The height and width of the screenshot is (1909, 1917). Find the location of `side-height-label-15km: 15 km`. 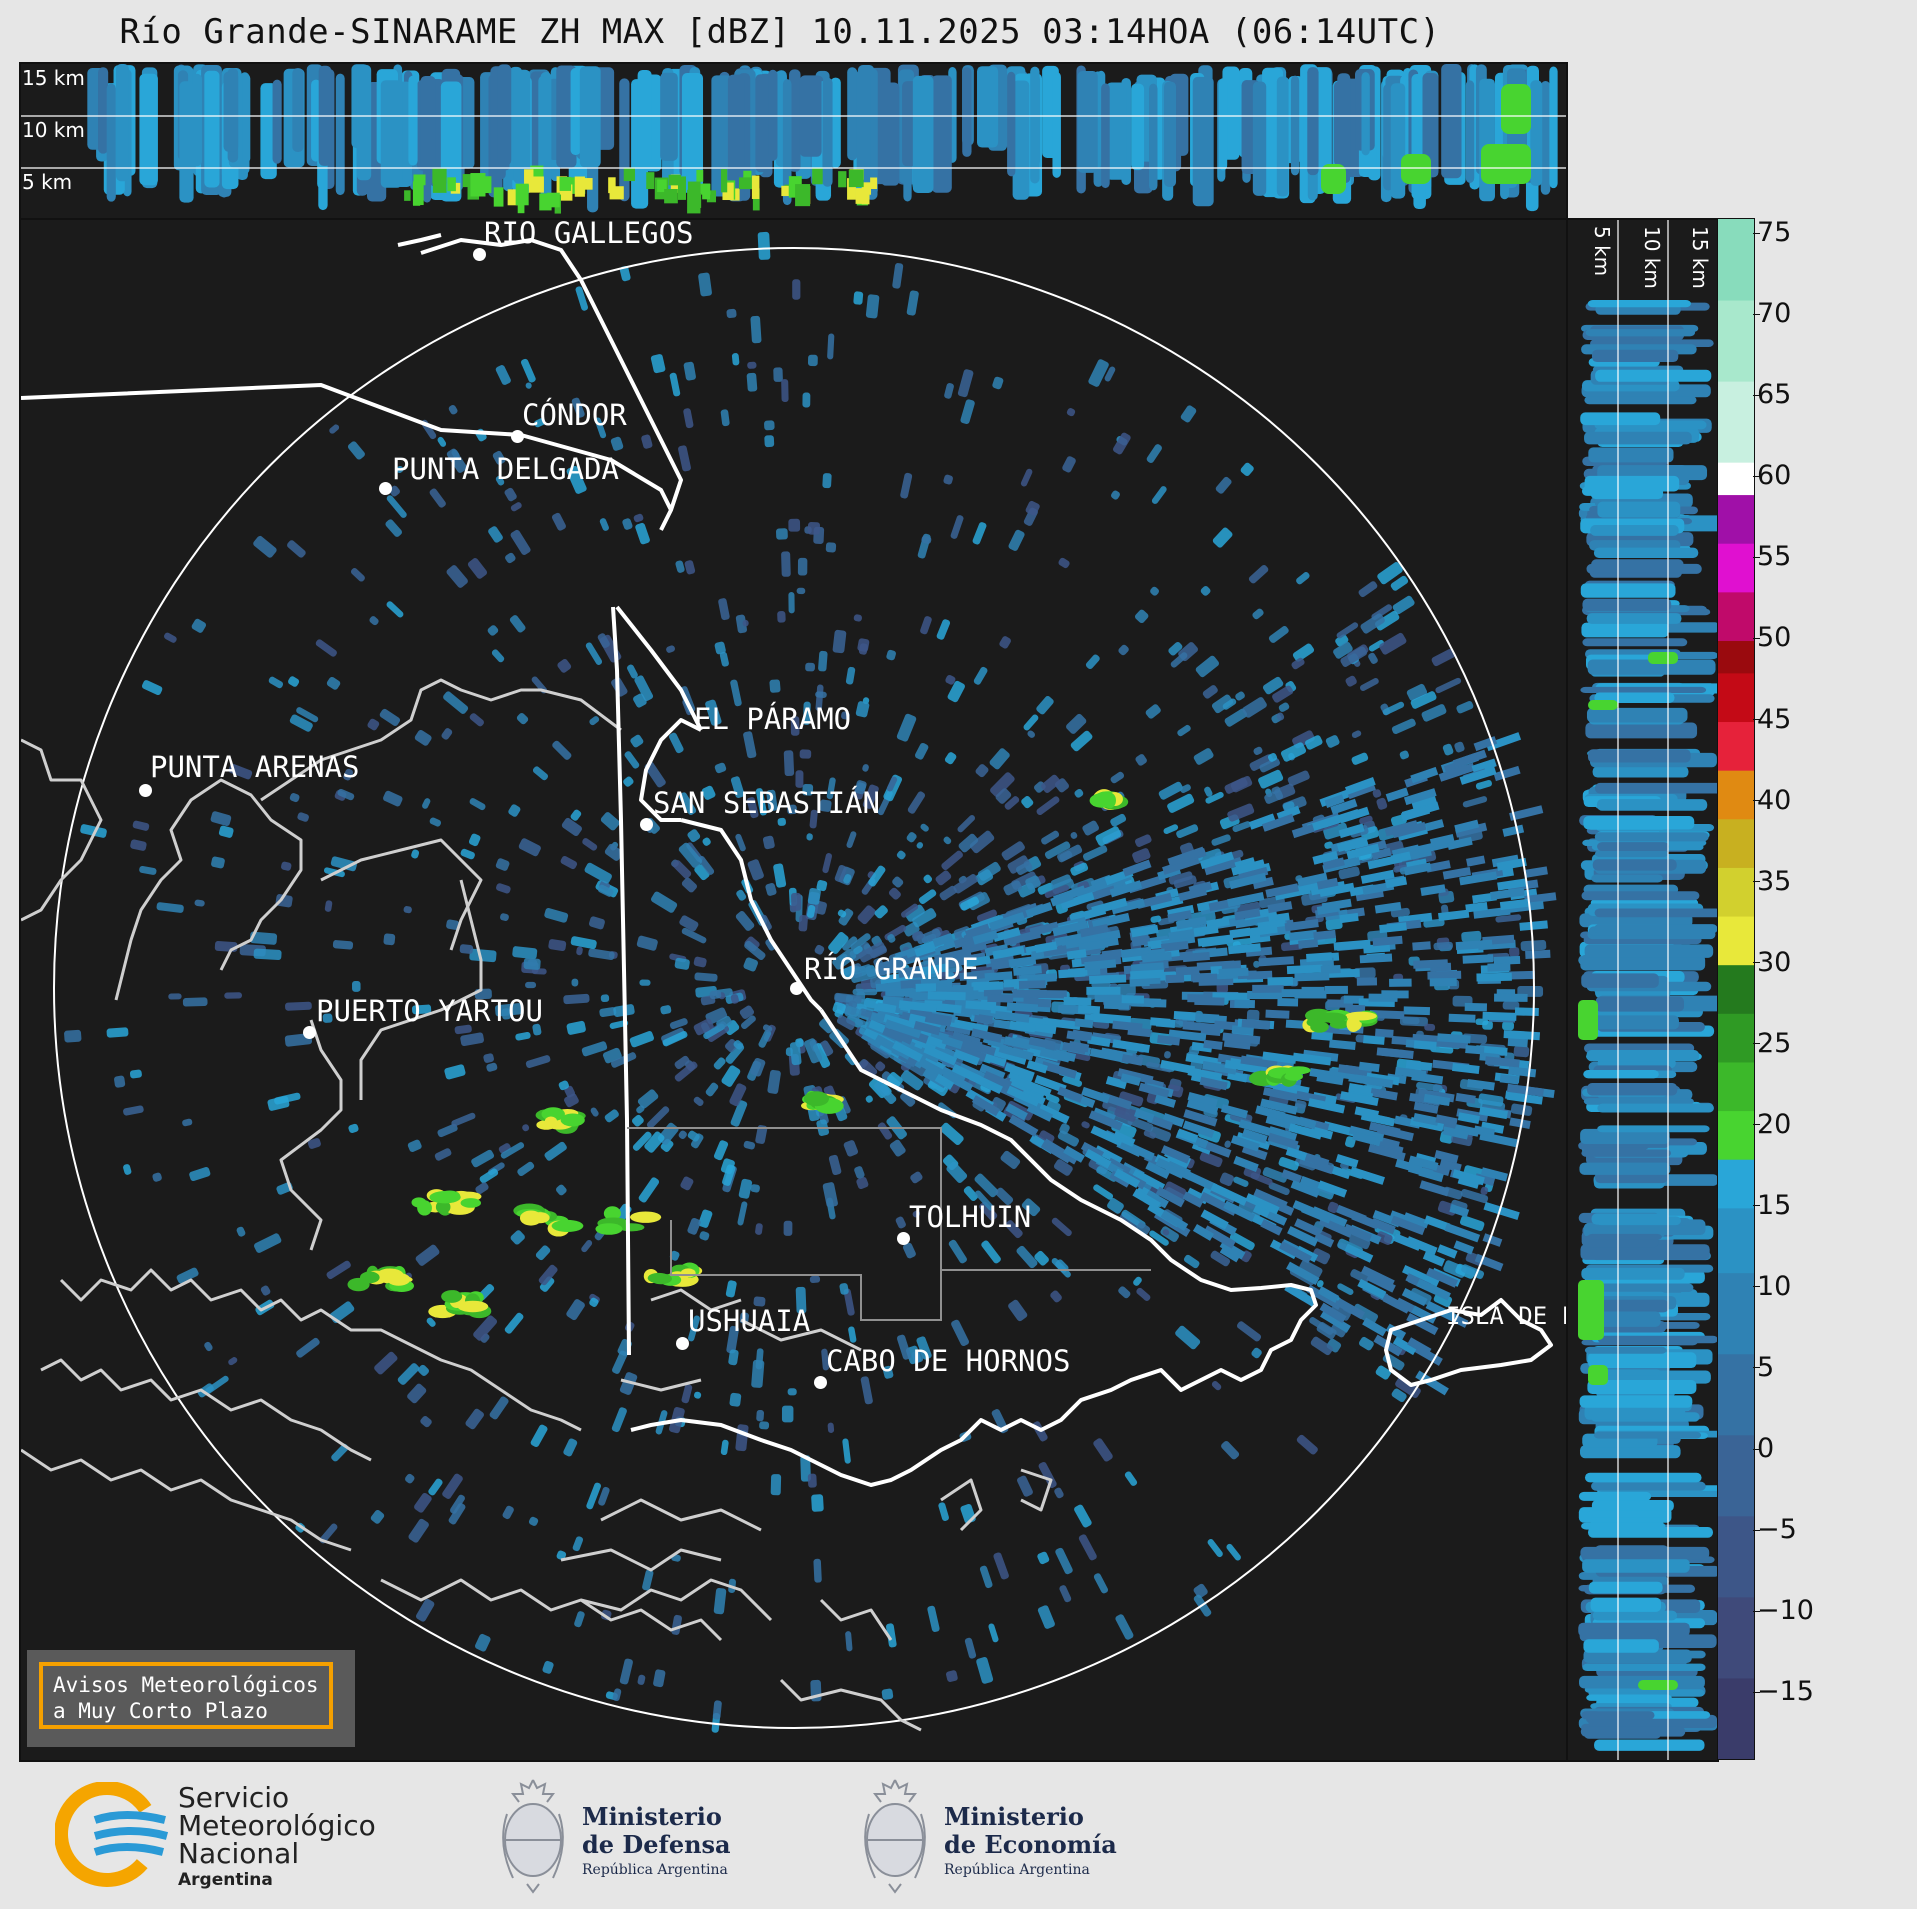

side-height-label-15km: 15 km is located at coordinates (1700, 257).